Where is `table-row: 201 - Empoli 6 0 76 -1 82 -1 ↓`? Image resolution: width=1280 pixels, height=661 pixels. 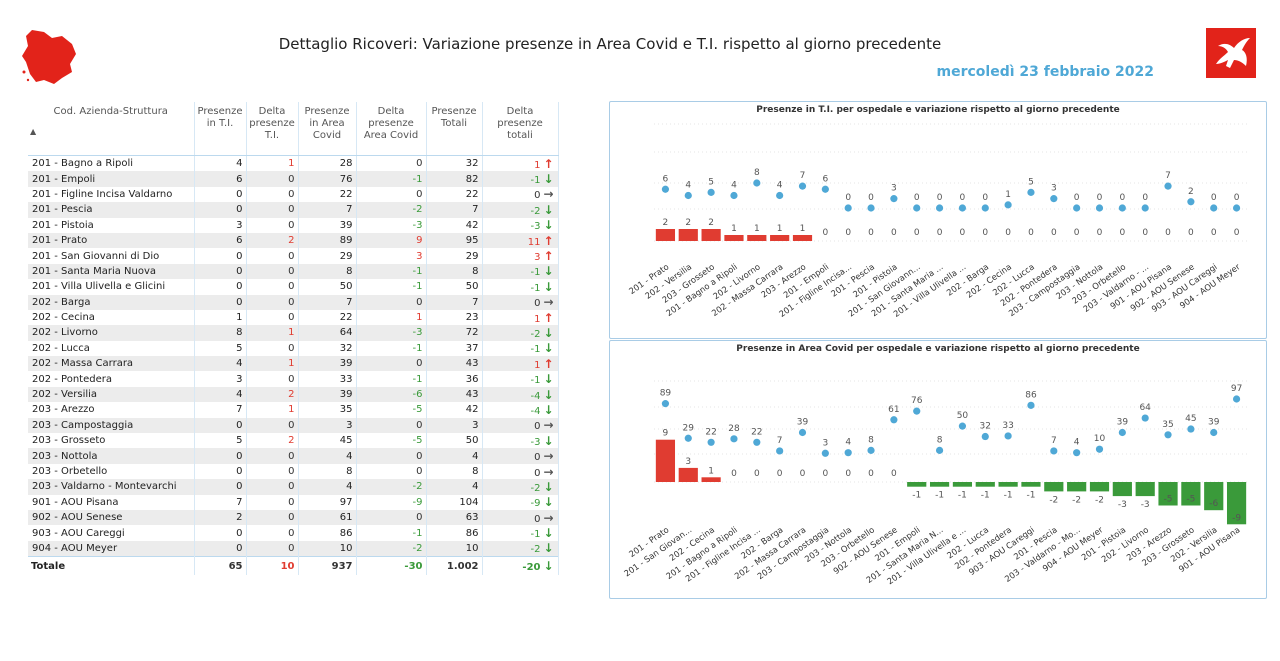
table-row: 201 - Empoli 6 0 76 -1 82 -1 ↓ is located at coordinates (293, 179).